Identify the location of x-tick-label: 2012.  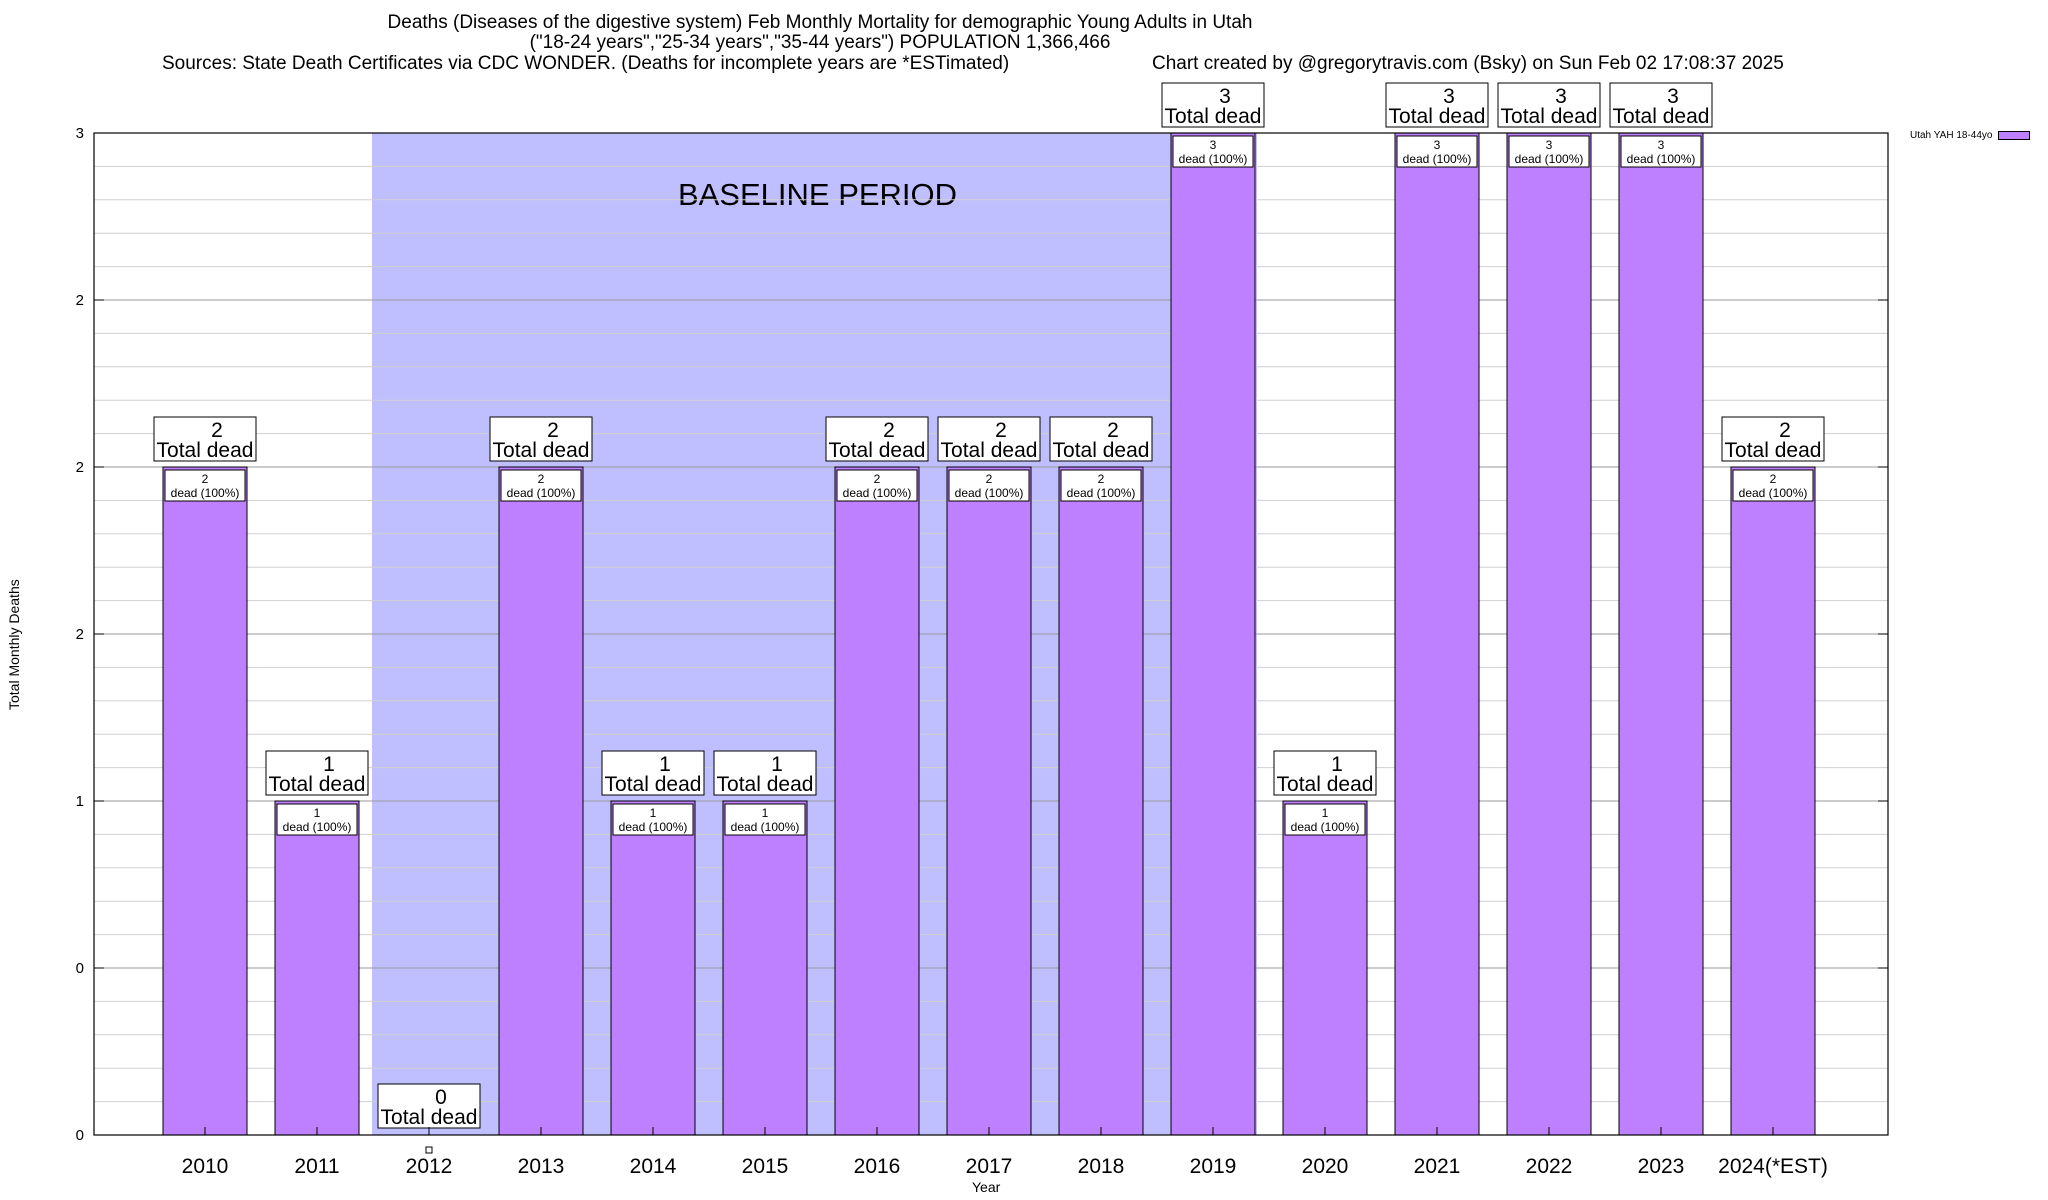
(429, 1166).